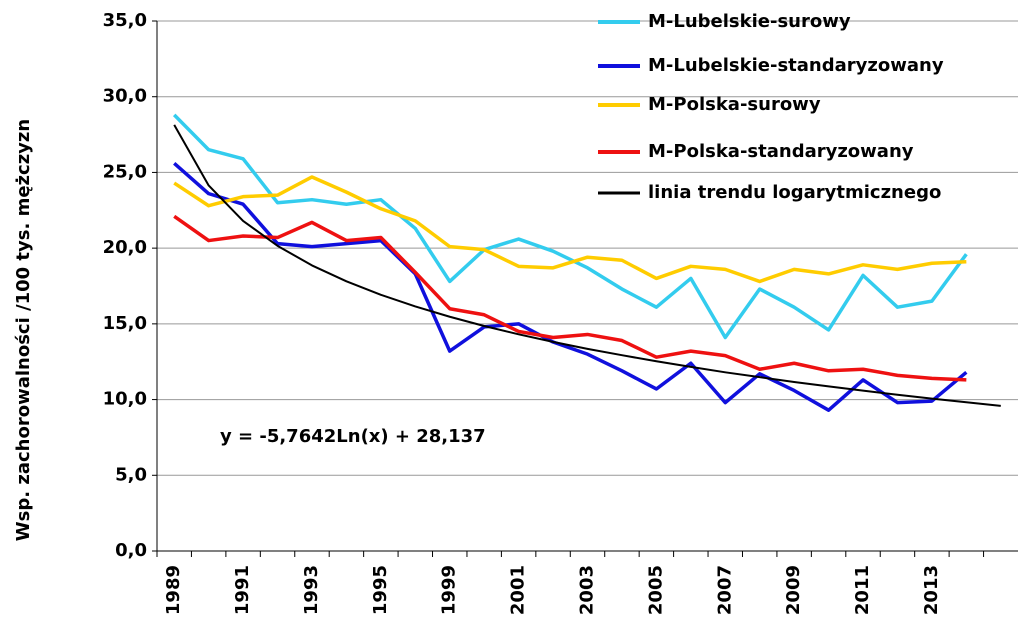 Image resolution: width=1018 pixels, height=632 pixels. Describe the element at coordinates (23, 330) in the screenshot. I see `y-axis-label: Wsp. zachorowalności /100 tys. mężczyzn` at that location.